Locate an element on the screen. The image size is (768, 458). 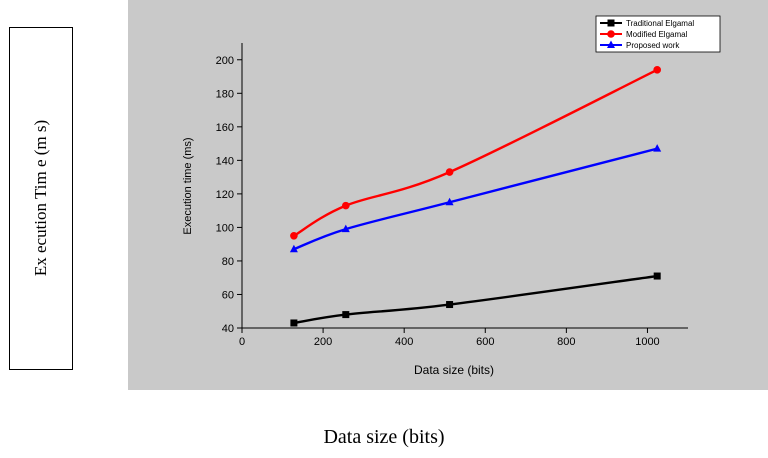
y-axis-label: Execution time (ms) is located at coordinates (188, 185).